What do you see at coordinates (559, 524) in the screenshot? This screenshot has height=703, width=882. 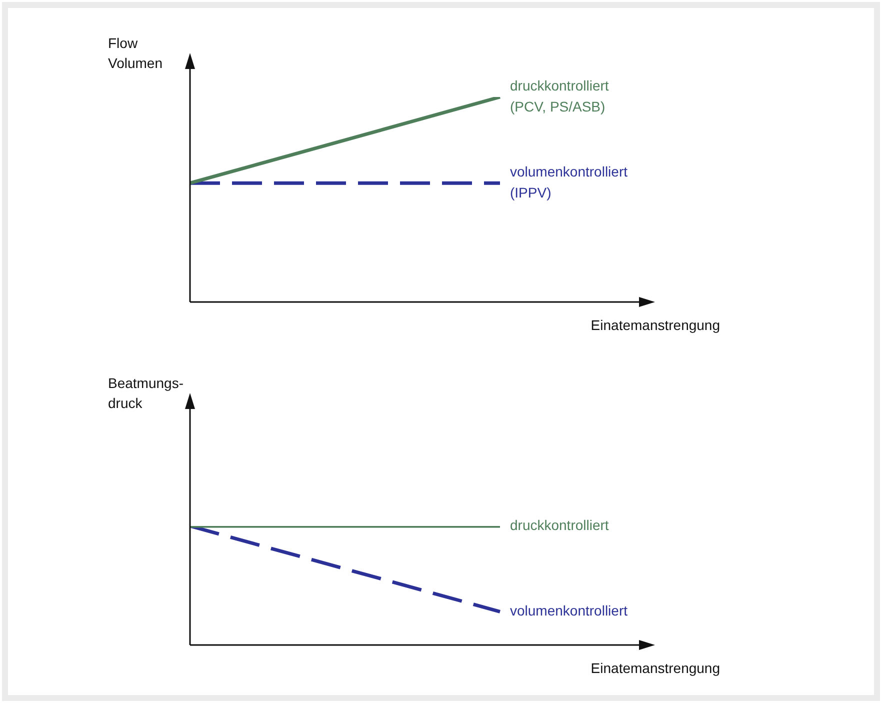 I see `series-label: druckkontrolliert` at bounding box center [559, 524].